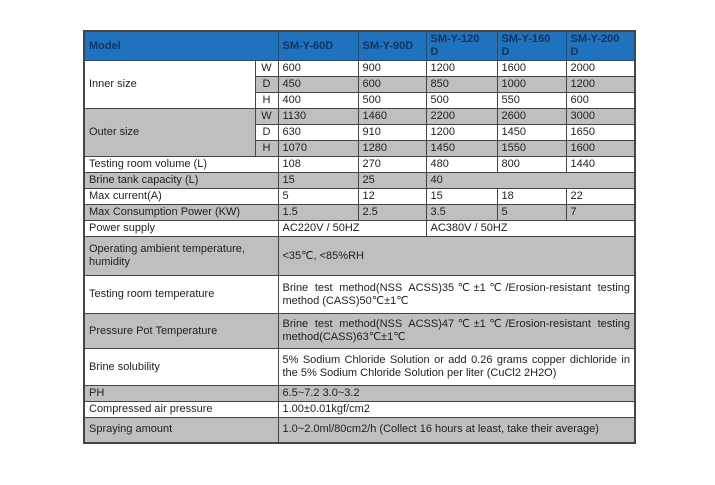 This screenshot has height=485, width=715. What do you see at coordinates (461, 212) in the screenshot?
I see `value-cell: 3.5` at bounding box center [461, 212].